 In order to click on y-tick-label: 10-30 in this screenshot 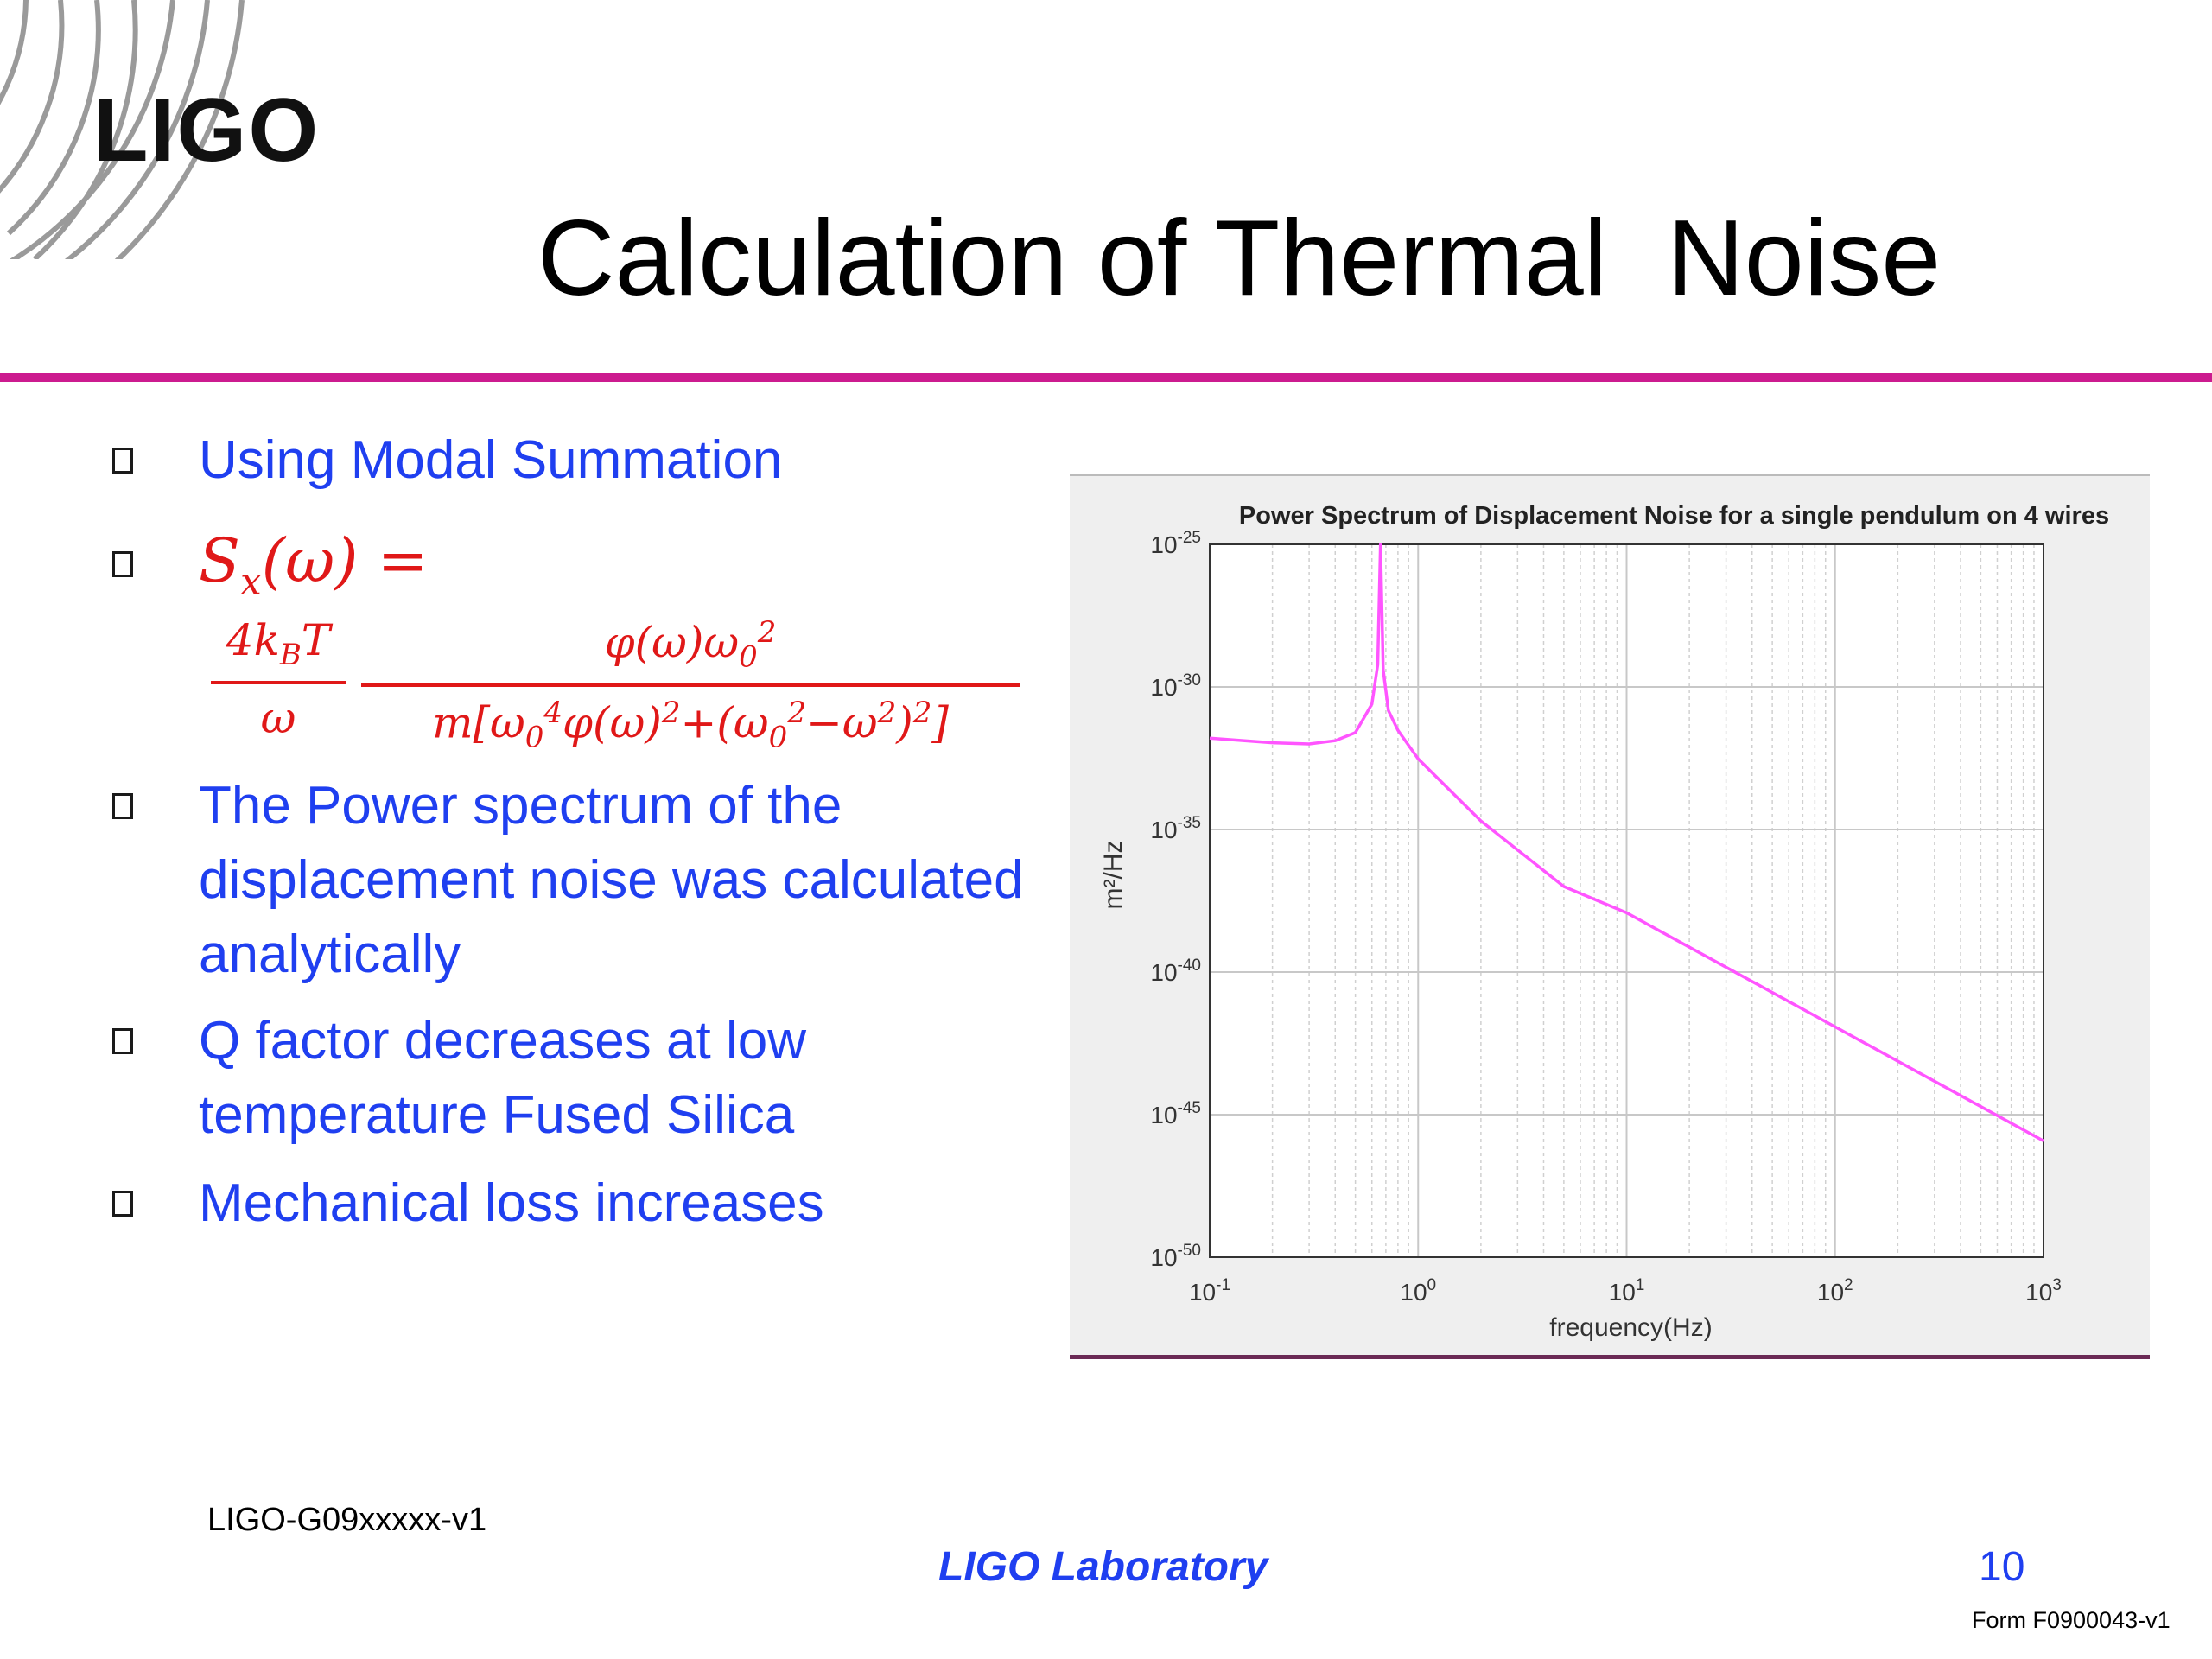, I will do `click(1175, 686)`.